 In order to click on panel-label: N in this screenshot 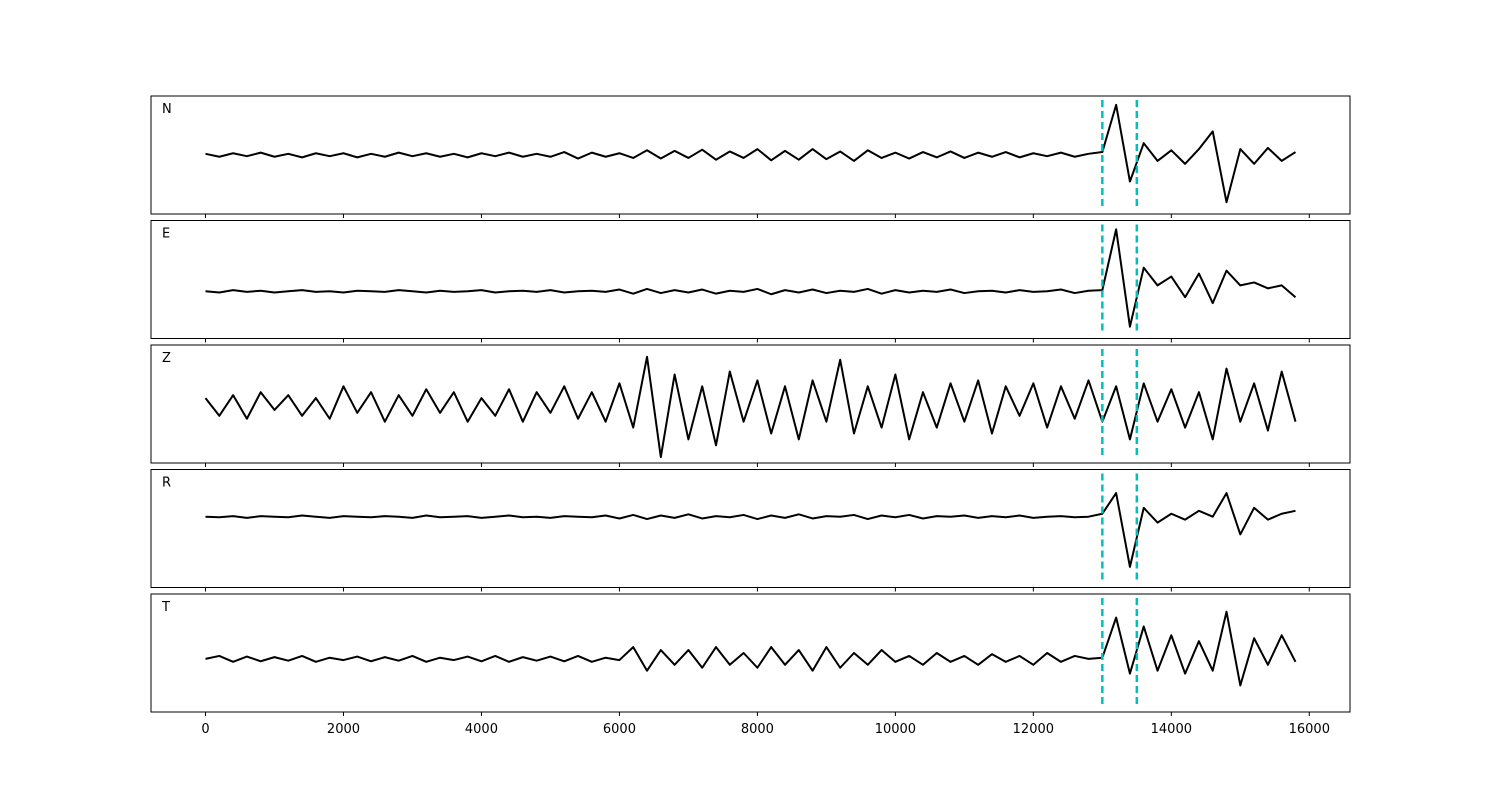, I will do `click(167, 109)`.